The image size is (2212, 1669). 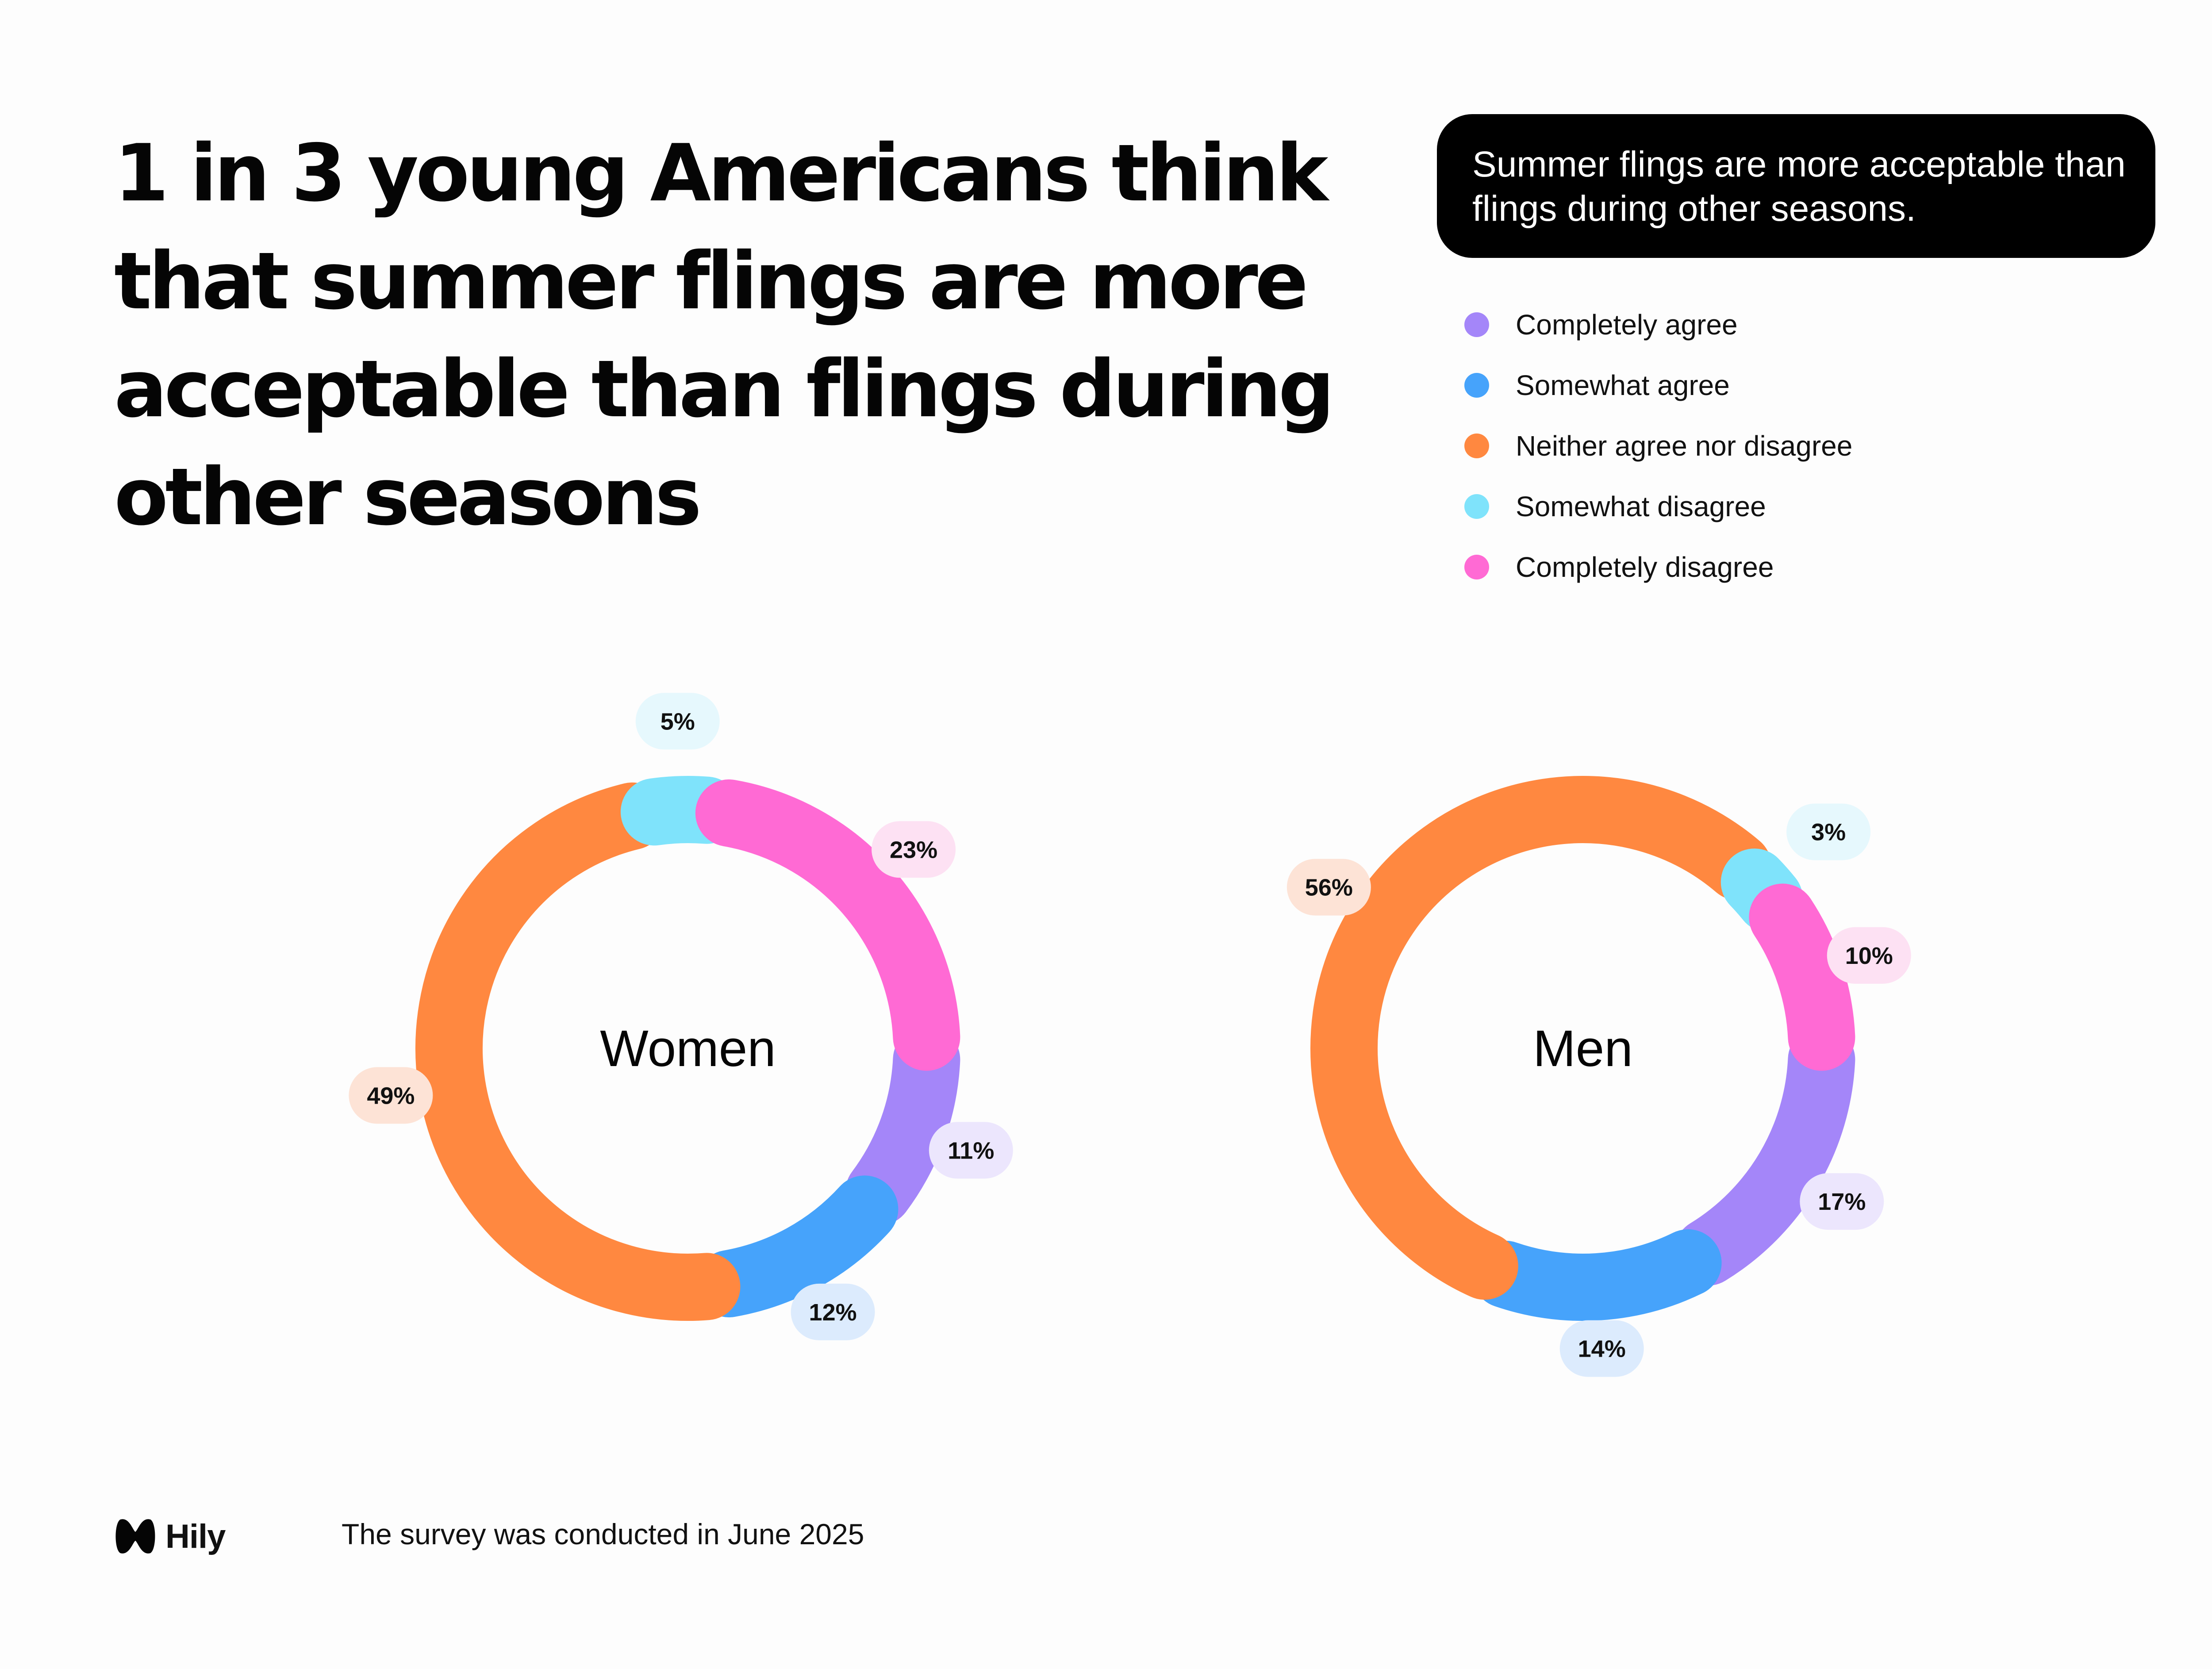 What do you see at coordinates (1645, 567) in the screenshot?
I see `legend-label: Completely disagree` at bounding box center [1645, 567].